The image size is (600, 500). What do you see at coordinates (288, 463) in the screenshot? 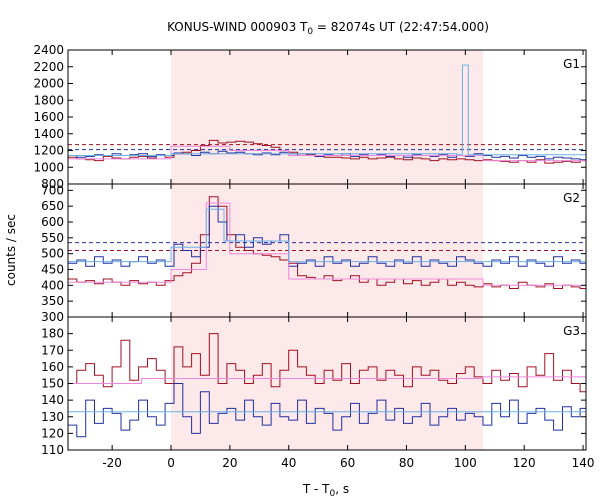
I see `x-tick-label: 40` at bounding box center [288, 463].